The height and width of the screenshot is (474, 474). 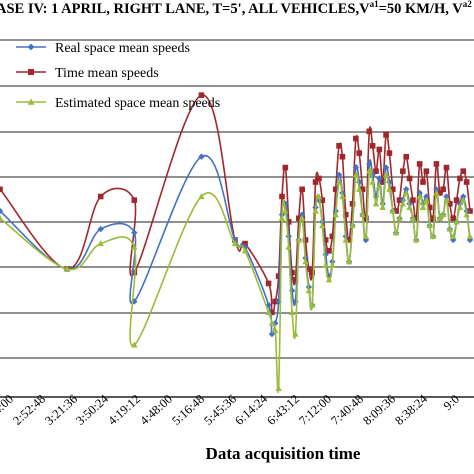 I want to click on legend-label-estimated: Estimated space mean speeds, so click(x=137, y=103).